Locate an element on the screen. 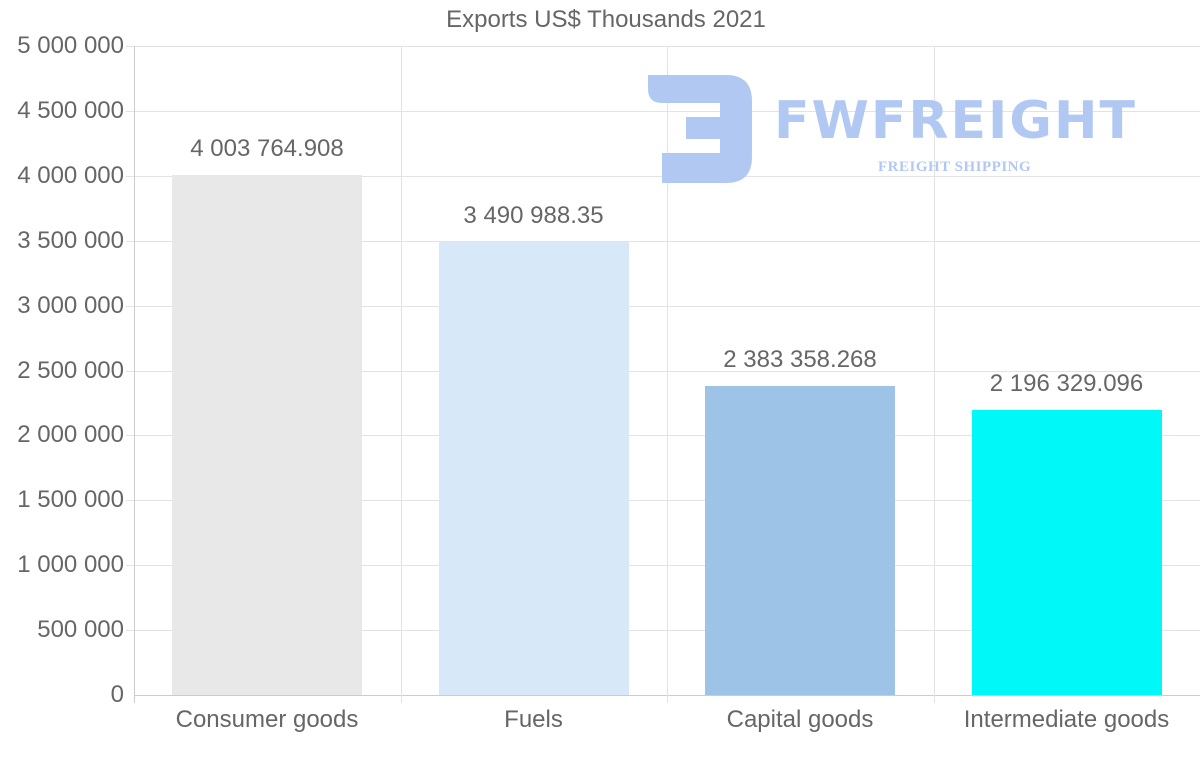 The width and height of the screenshot is (1200, 763). bar-fuels is located at coordinates (533, 468).